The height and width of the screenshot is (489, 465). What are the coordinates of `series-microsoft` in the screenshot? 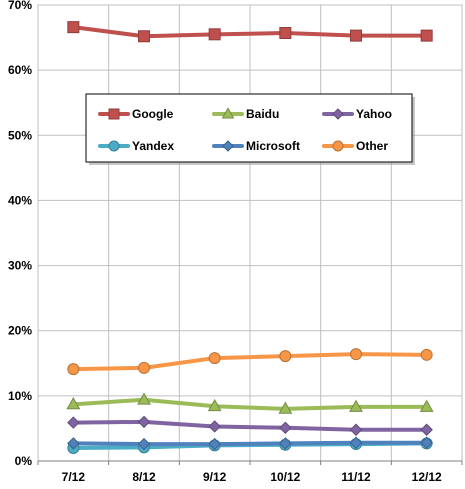 It's located at (250, 443).